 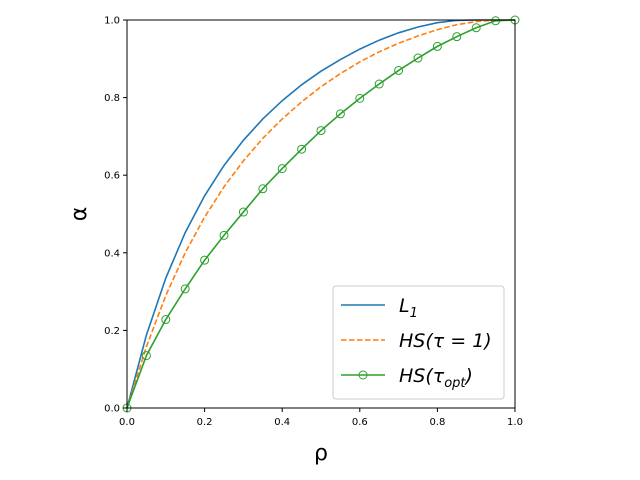 What do you see at coordinates (360, 422) in the screenshot?
I see `x-tick-label: 0.6` at bounding box center [360, 422].